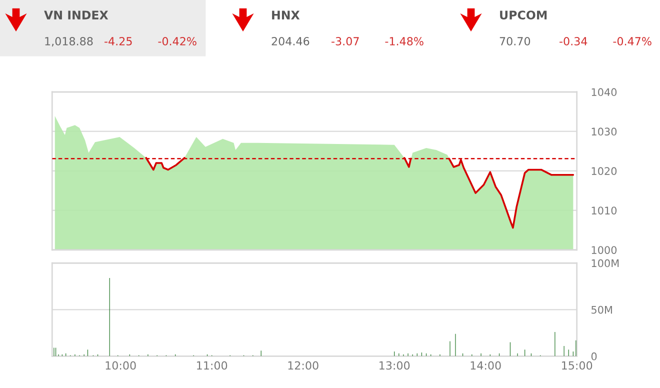 This screenshot has width=660, height=388. What do you see at coordinates (395, 365) in the screenshot?
I see `x-tick-label: 13:00` at bounding box center [395, 365].